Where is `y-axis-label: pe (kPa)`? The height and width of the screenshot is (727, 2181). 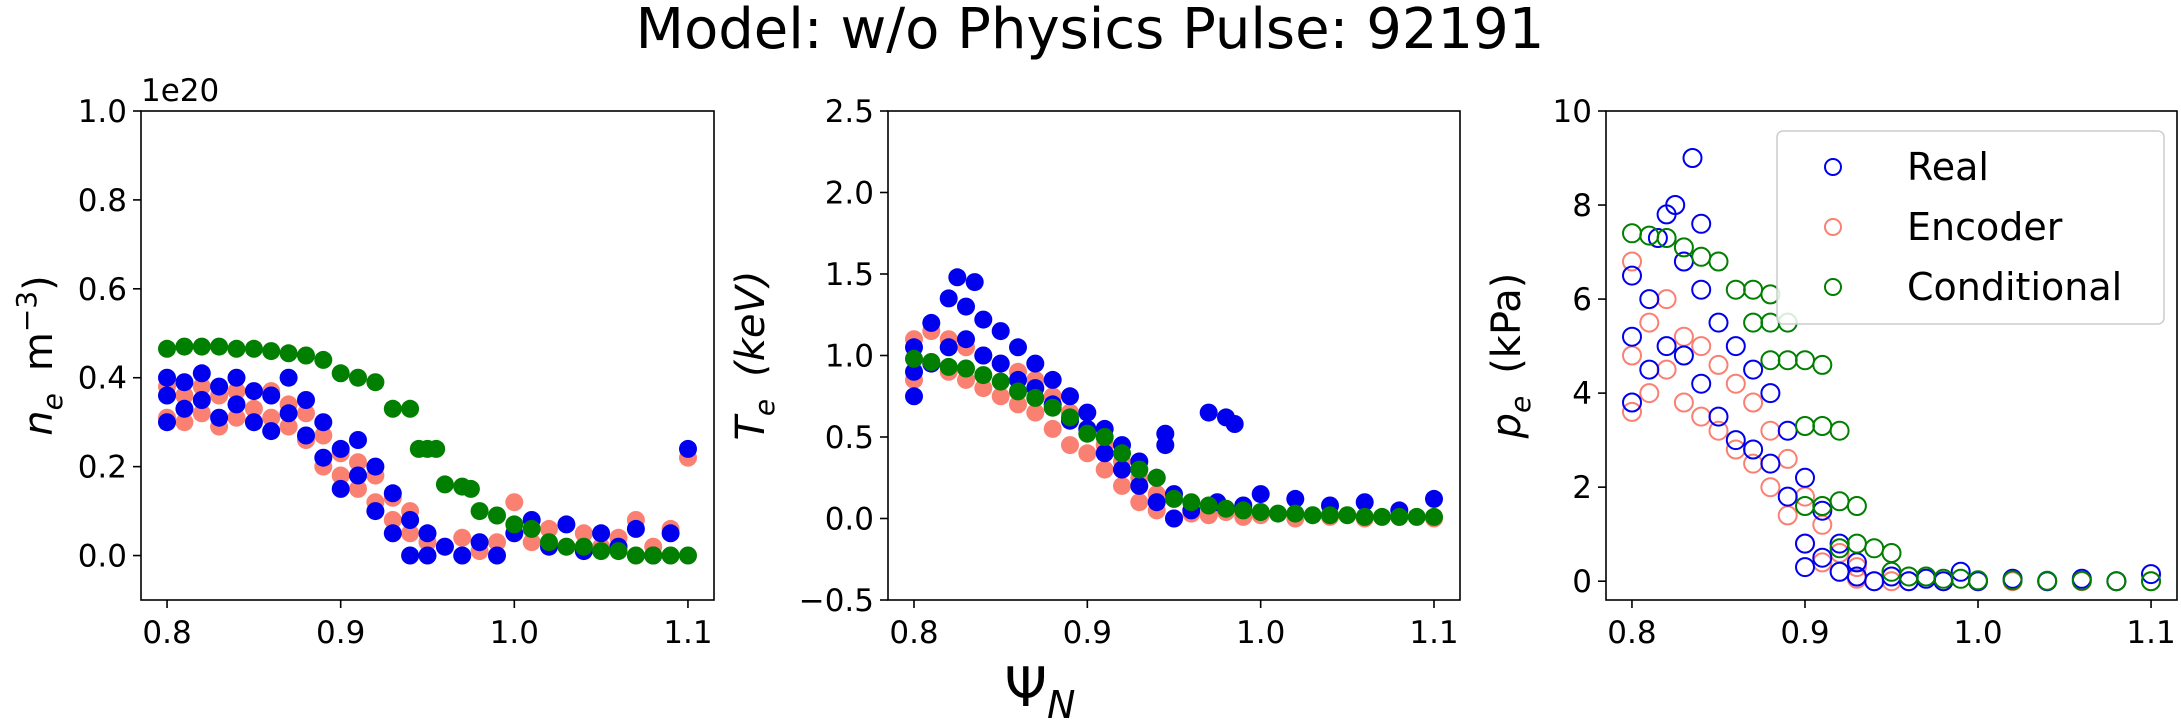 y-axis-label: pe (kPa) is located at coordinates (1510, 356).